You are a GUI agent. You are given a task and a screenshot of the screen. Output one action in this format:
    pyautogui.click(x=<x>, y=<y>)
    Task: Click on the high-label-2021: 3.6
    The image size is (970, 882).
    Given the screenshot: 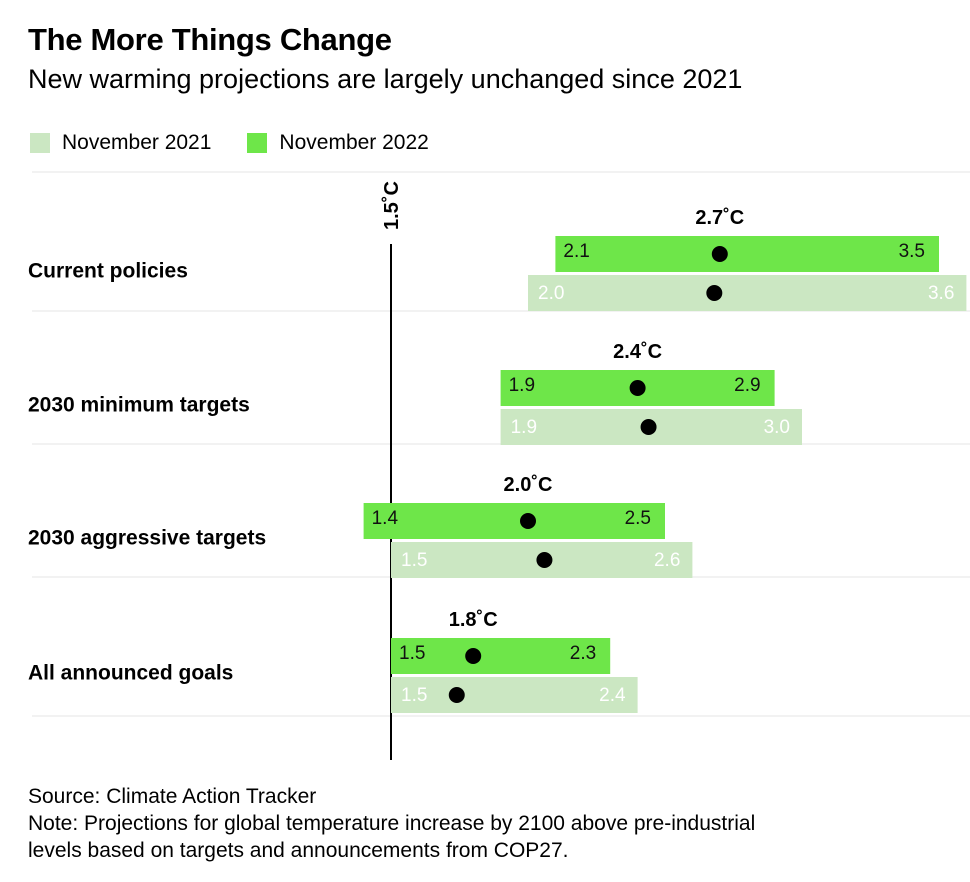 What is the action you would take?
    pyautogui.click(x=941, y=293)
    